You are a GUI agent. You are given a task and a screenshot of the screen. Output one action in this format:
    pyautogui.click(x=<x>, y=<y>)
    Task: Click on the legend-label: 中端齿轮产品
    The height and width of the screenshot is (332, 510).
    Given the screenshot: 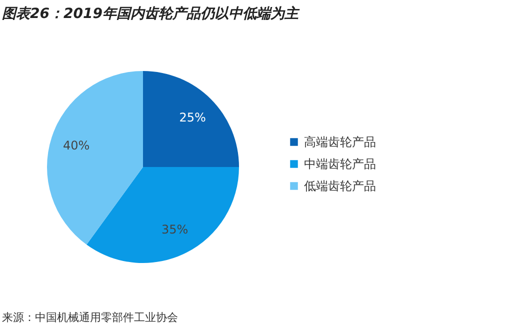 What is the action you would take?
    pyautogui.click(x=340, y=164)
    